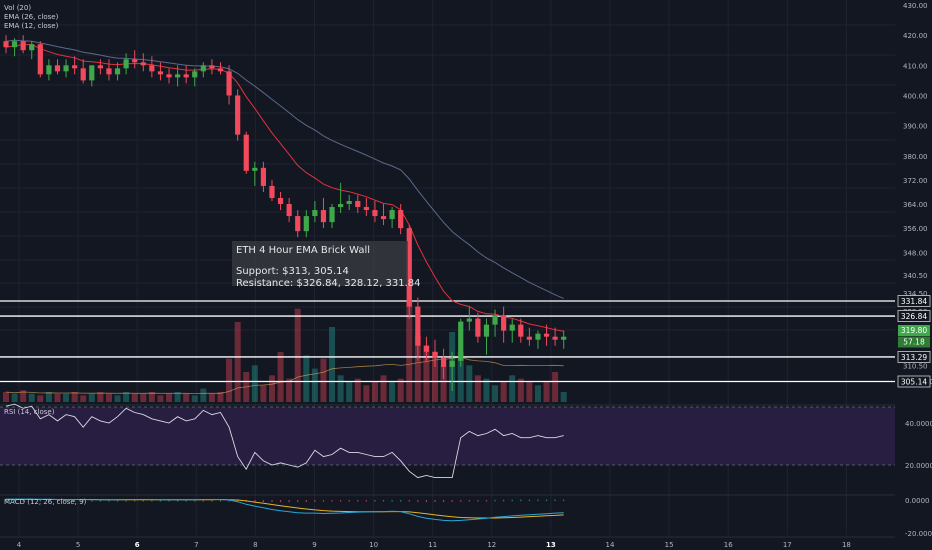 The width and height of the screenshot is (932, 550). I want to click on level-label-text: 331.84, so click(914, 301).